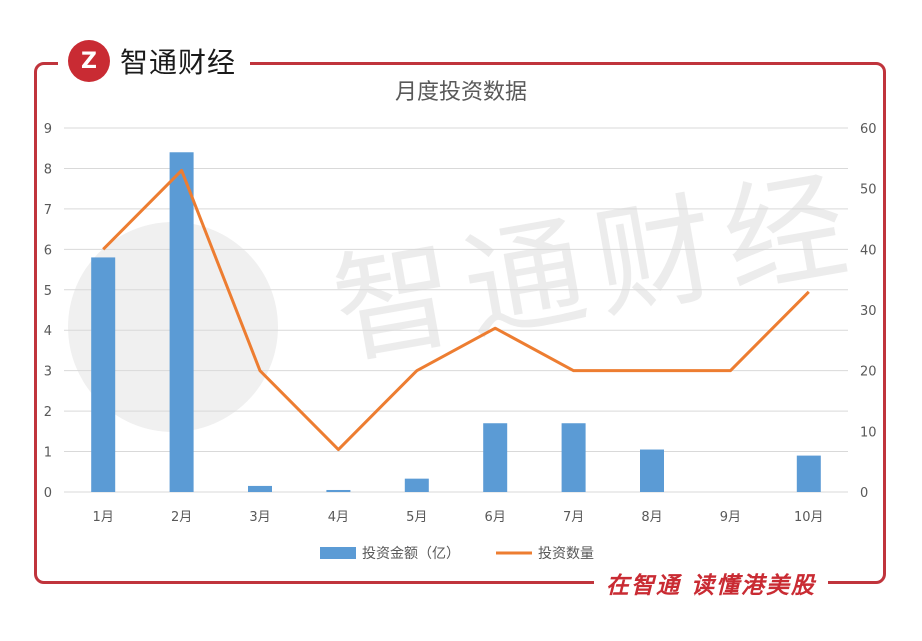  Describe the element at coordinates (868, 372) in the screenshot. I see `y-right-tick-label: 20` at that location.